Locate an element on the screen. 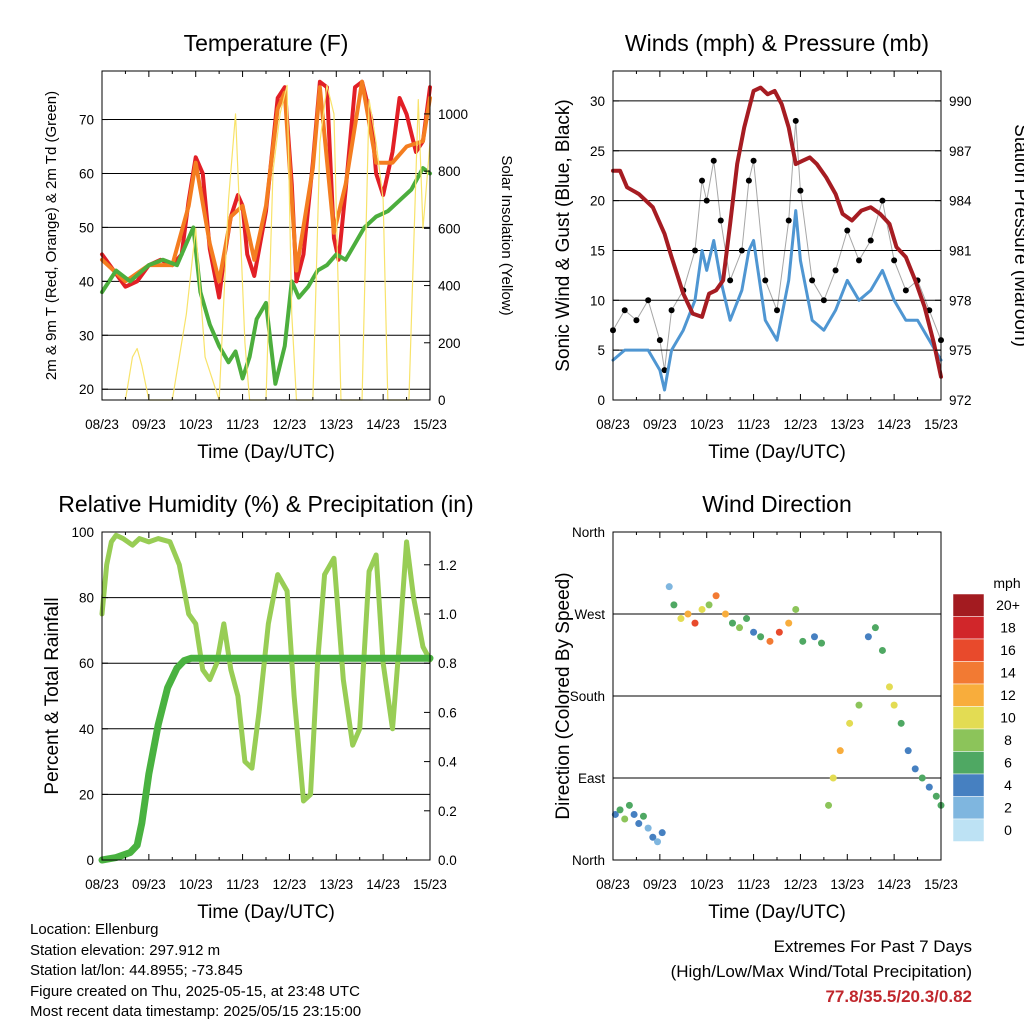 The image size is (1024, 1024). panel4-title: Wind Direction is located at coordinates (777, 504).